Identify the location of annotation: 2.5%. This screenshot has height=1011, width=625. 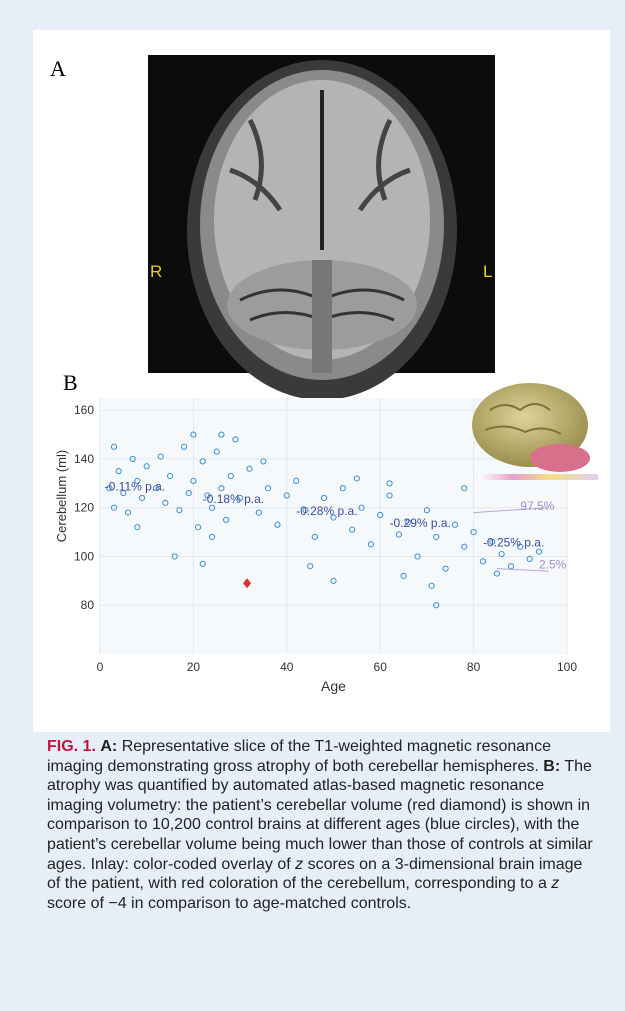
(553, 565).